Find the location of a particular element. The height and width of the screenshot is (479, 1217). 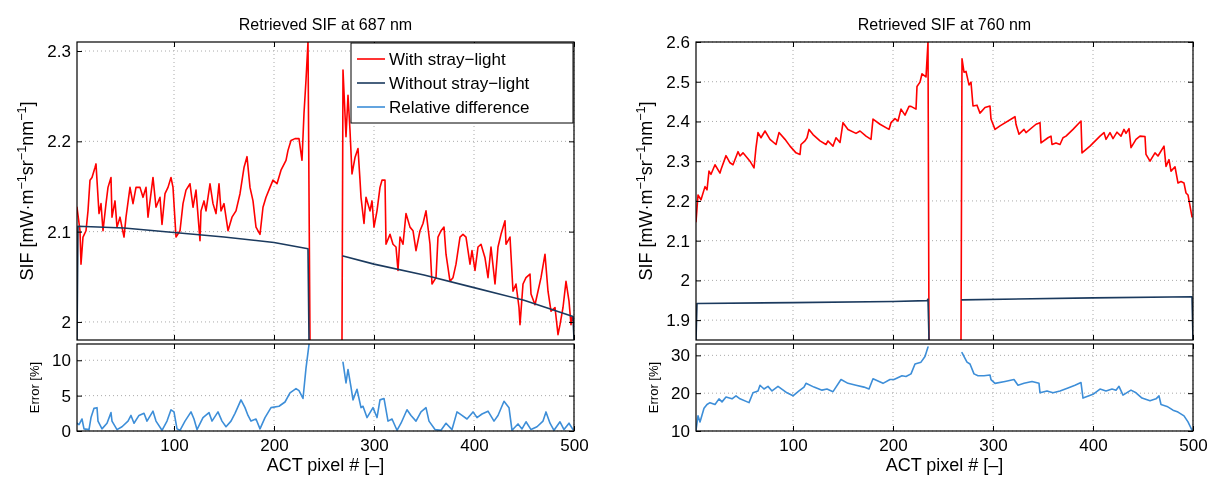

legend-label: Without stray−light is located at coordinates (459, 83).